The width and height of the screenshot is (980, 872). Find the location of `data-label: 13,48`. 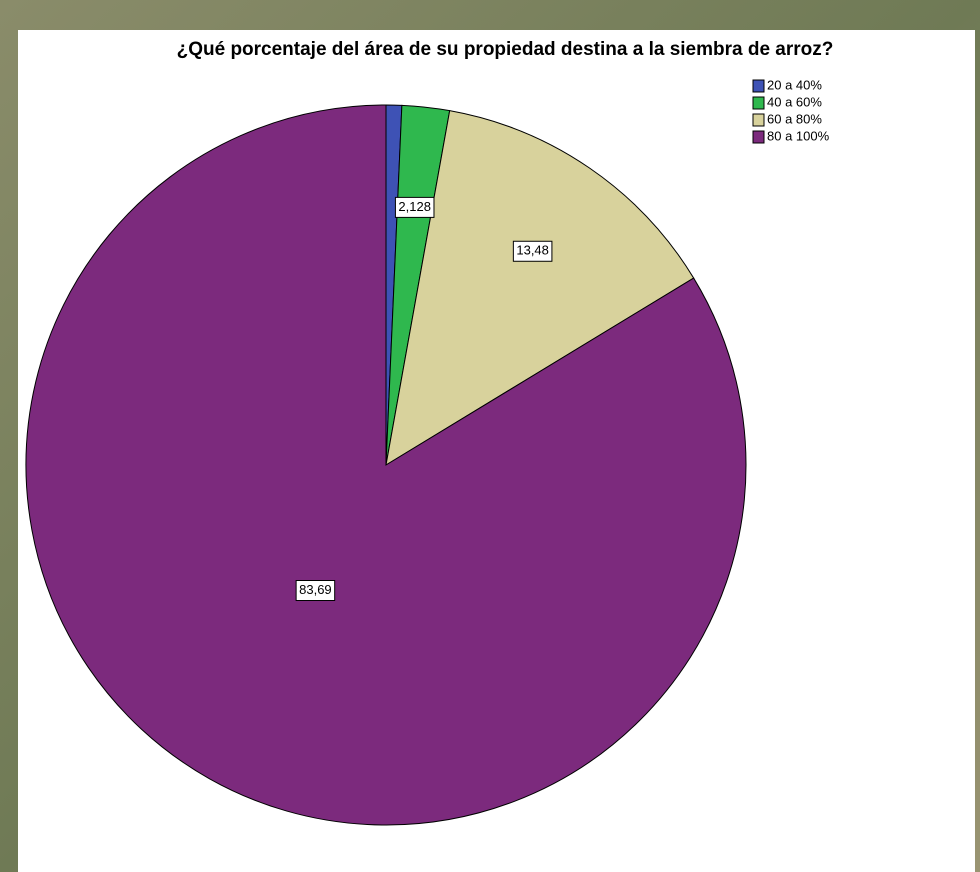

data-label: 13,48 is located at coordinates (532, 250).